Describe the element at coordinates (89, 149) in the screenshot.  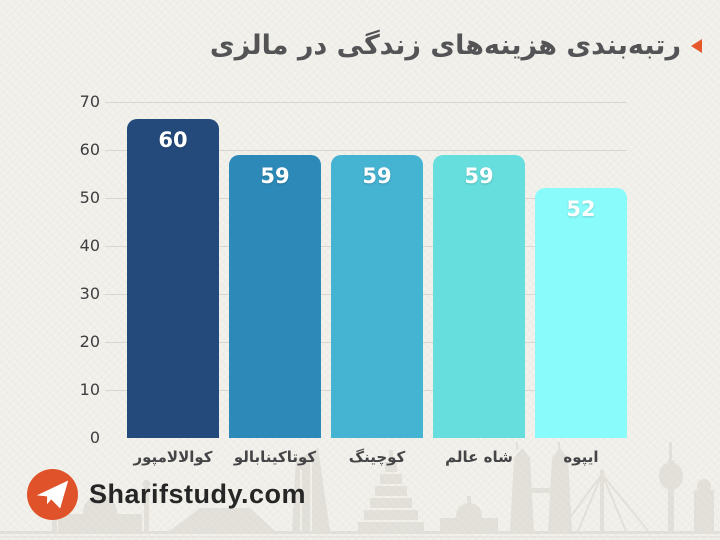
I see `y-axis-tick-label: 60` at that location.